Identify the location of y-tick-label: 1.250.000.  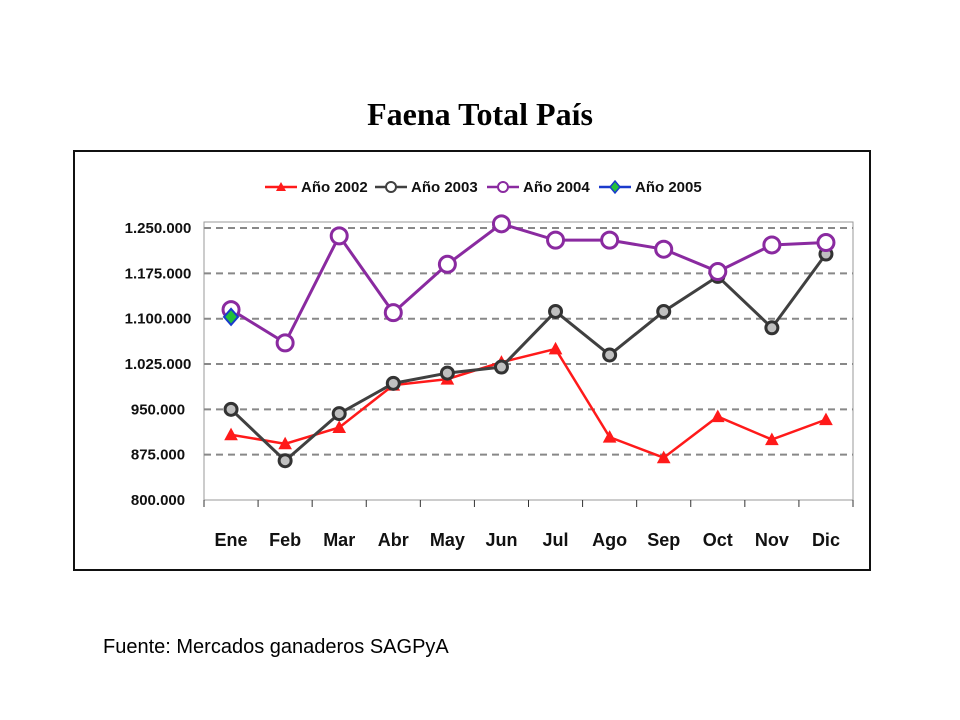
(158, 228).